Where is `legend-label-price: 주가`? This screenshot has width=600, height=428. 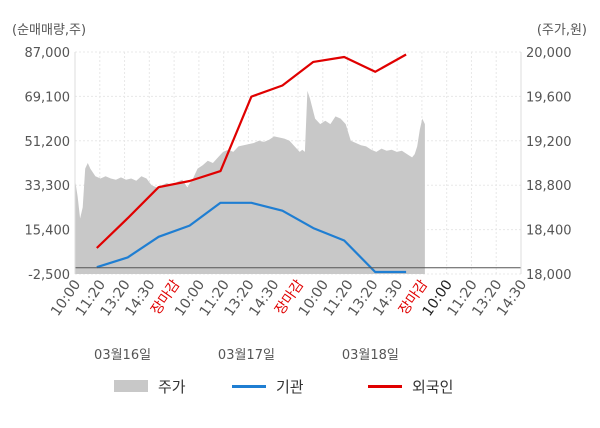
legend-label-price: 주가 is located at coordinates (172, 386).